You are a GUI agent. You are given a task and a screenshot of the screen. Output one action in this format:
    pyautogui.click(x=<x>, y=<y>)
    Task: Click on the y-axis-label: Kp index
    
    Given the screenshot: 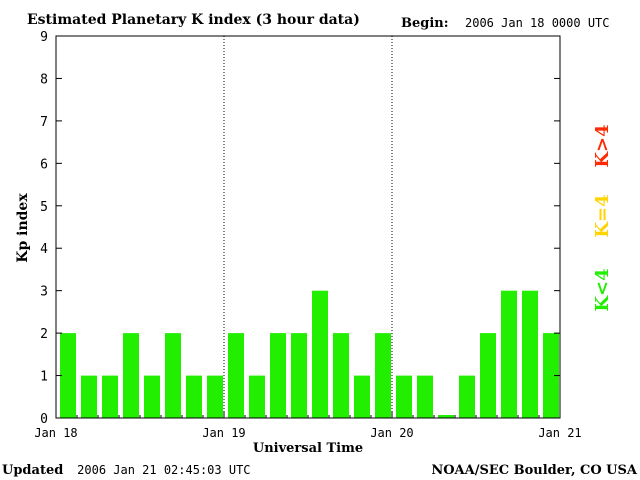 What is the action you would take?
    pyautogui.click(x=23, y=228)
    